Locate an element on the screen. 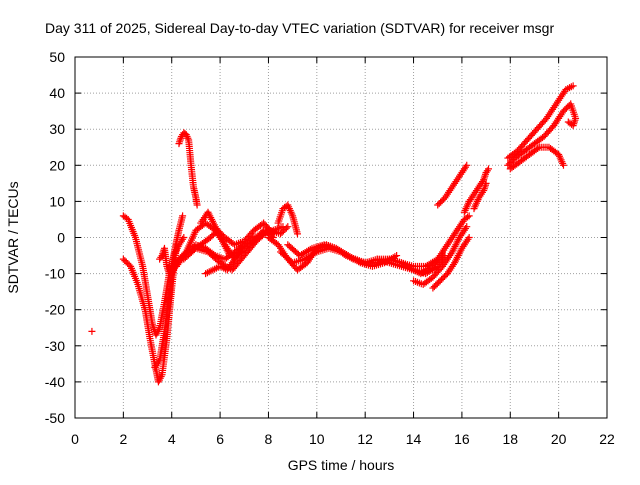  series-trace-h is located at coordinates (232, 237).